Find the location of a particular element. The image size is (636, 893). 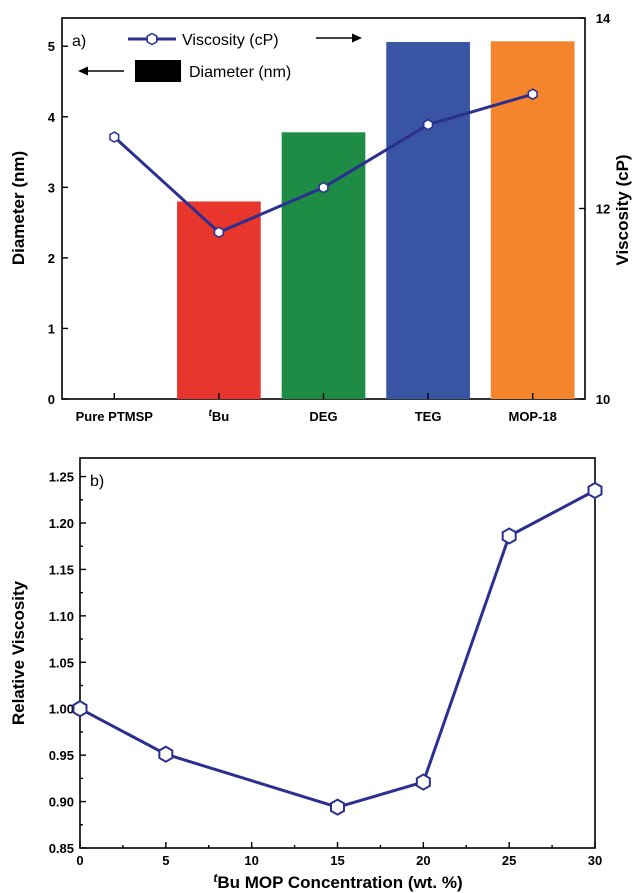

panel-a-y2-tick-label-1: 12 is located at coordinates (603, 209).